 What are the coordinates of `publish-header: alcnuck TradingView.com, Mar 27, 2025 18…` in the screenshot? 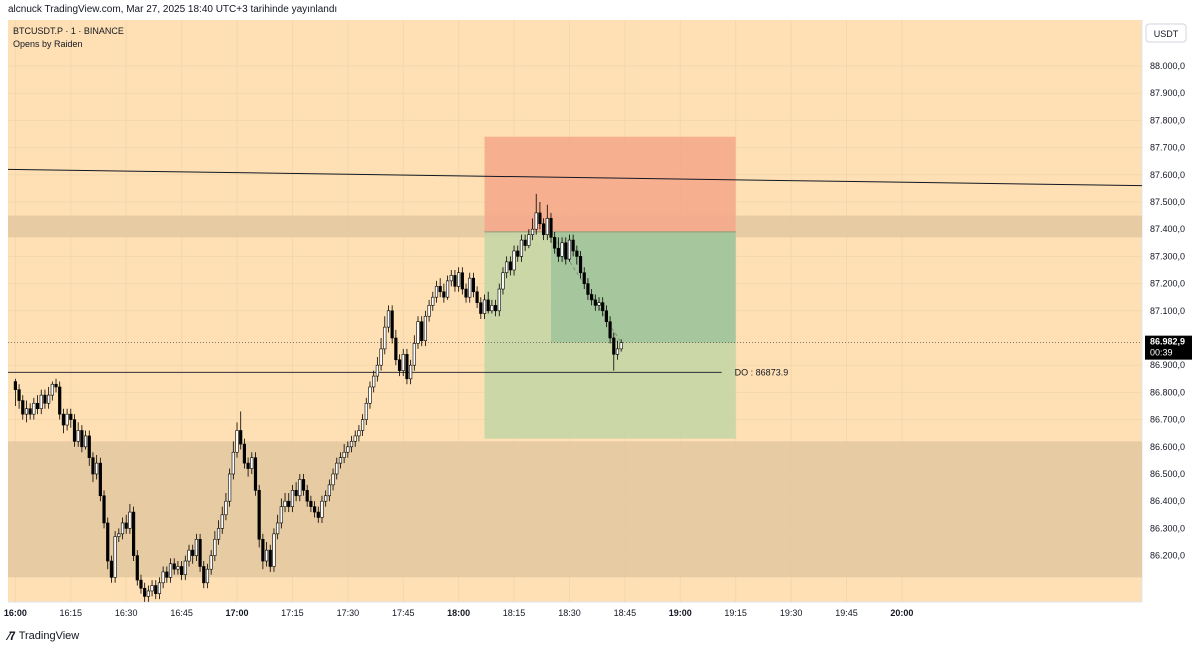 It's located at (173, 9).